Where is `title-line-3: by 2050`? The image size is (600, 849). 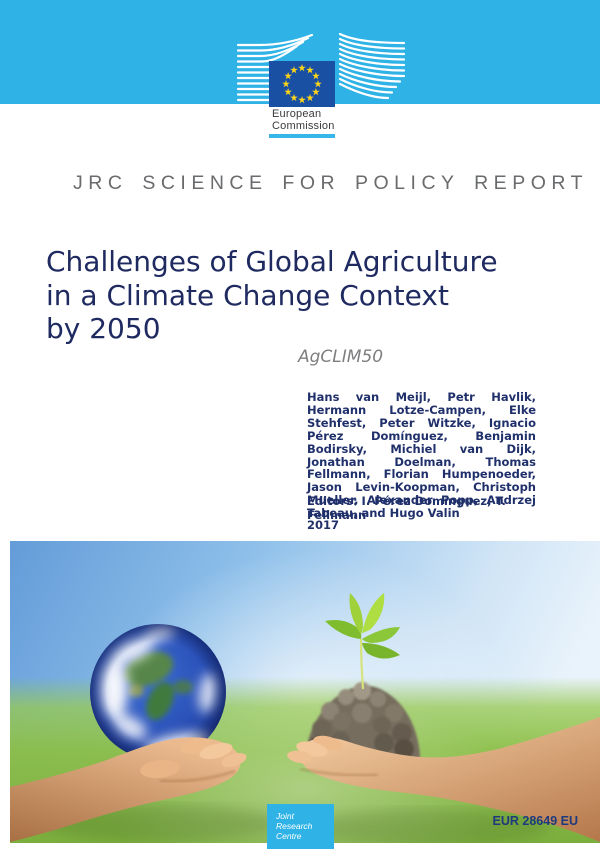 title-line-3: by 2050 is located at coordinates (103, 328).